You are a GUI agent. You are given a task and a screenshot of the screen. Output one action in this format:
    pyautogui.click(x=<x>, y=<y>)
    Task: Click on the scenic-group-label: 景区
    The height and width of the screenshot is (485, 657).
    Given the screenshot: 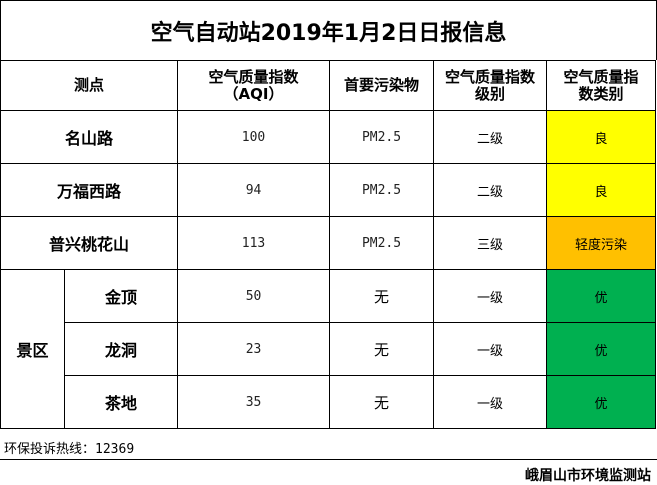 What is the action you would take?
    pyautogui.click(x=32, y=349)
    